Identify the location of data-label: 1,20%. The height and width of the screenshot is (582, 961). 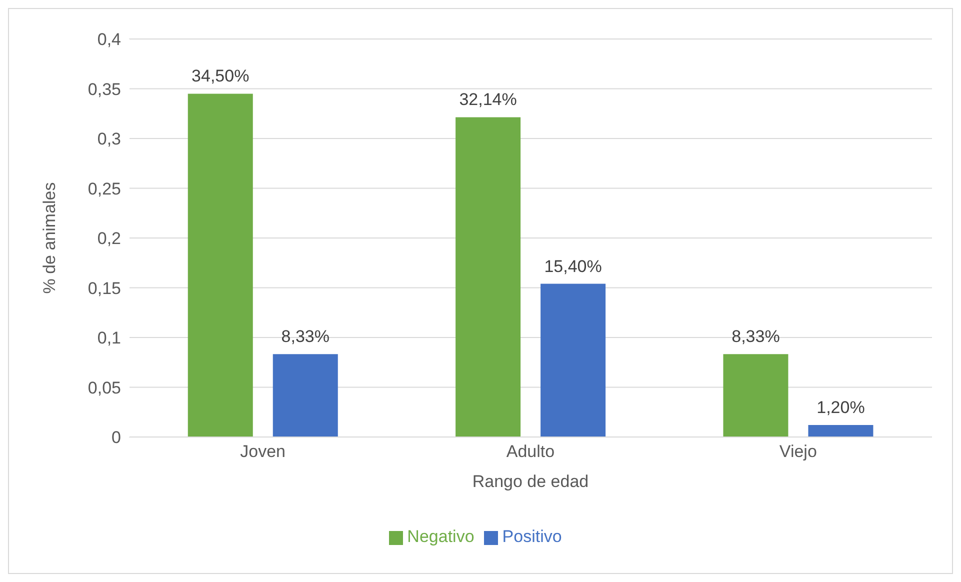
(840, 408).